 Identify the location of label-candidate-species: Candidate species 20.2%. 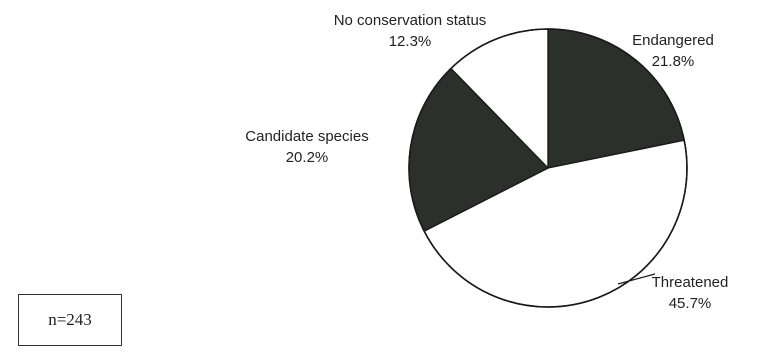
(307, 147).